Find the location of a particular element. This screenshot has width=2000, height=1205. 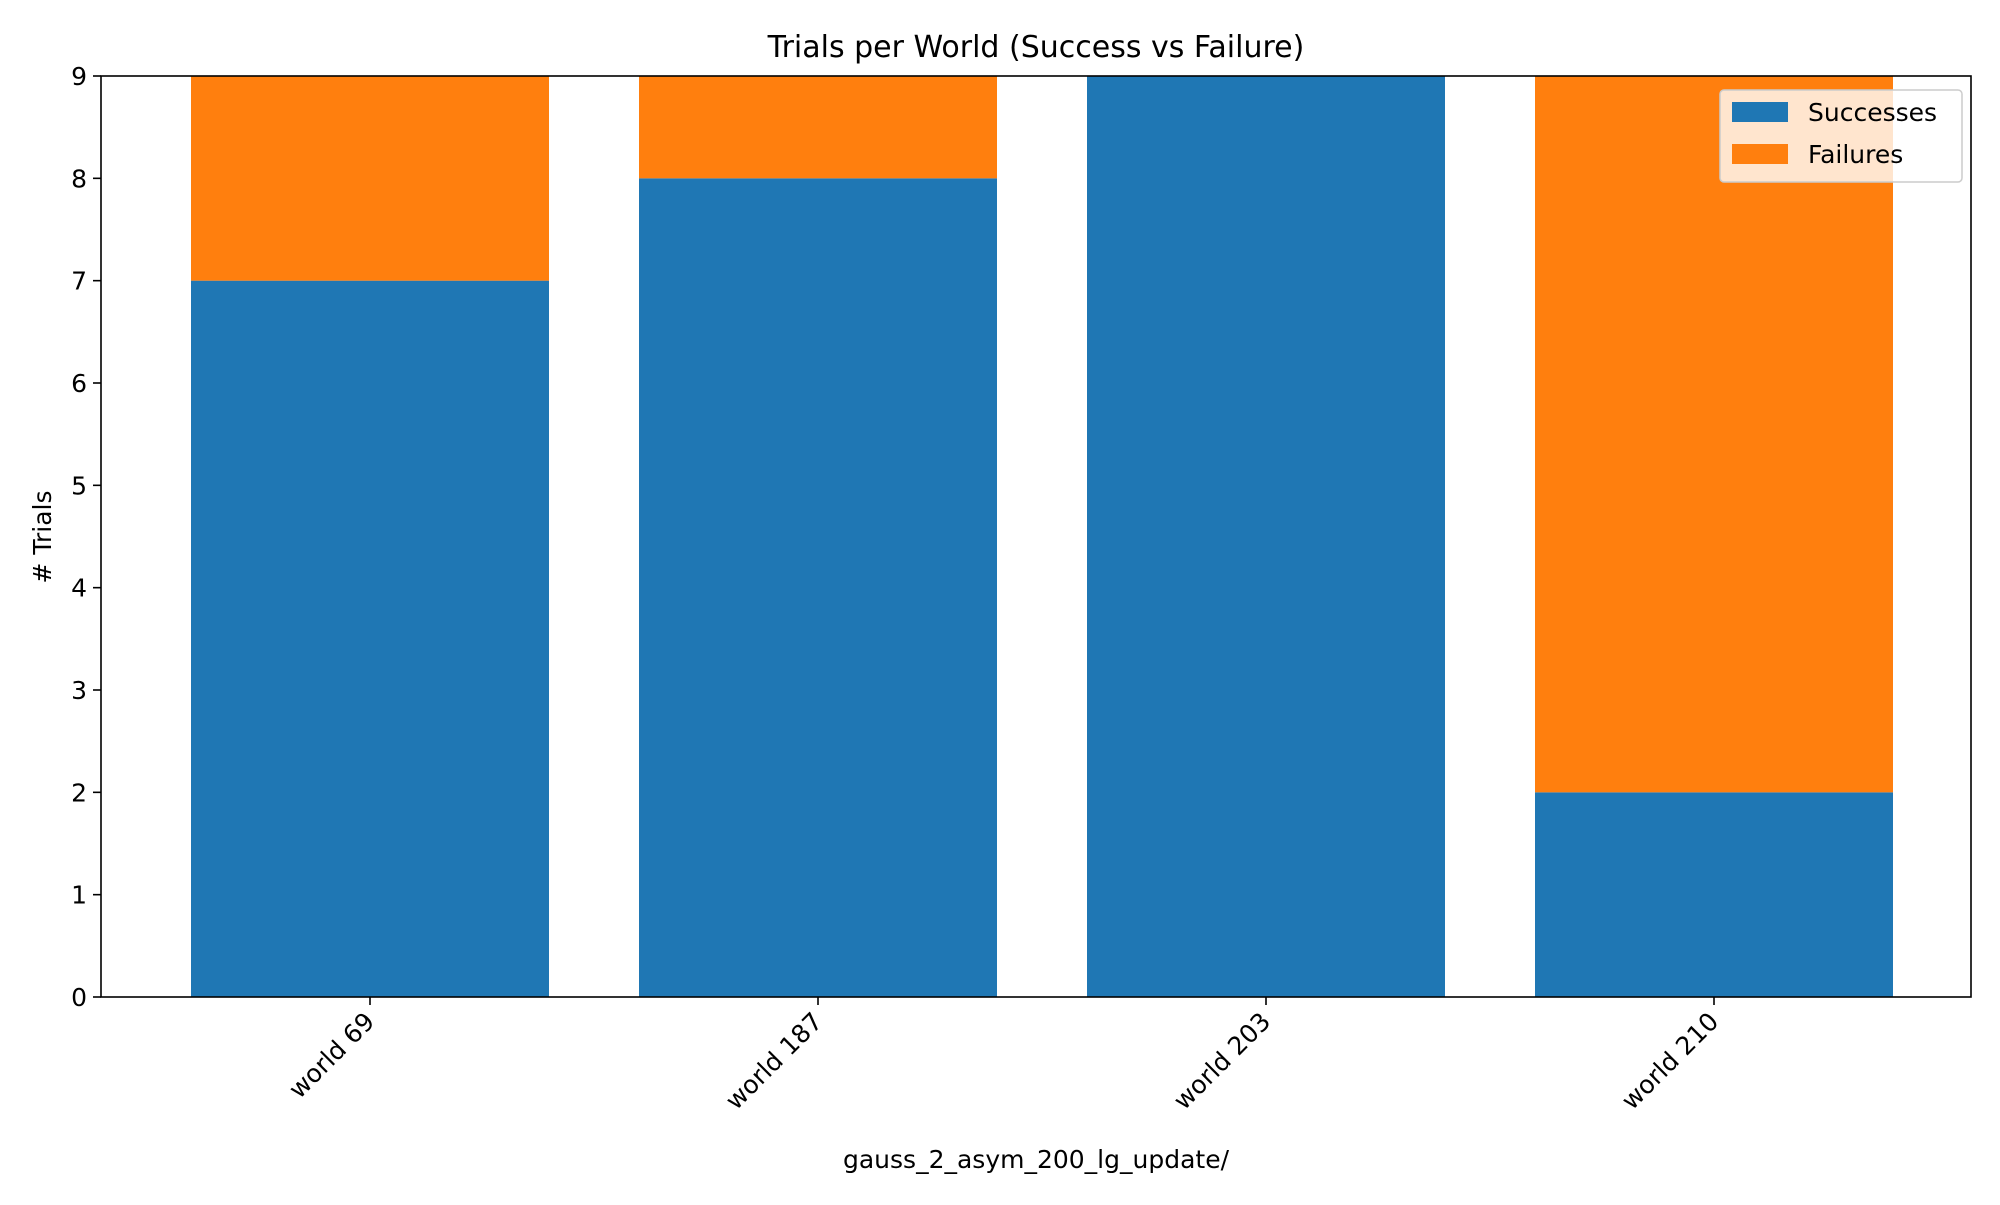

y-tick-label: 9 is located at coordinates (79, 76).